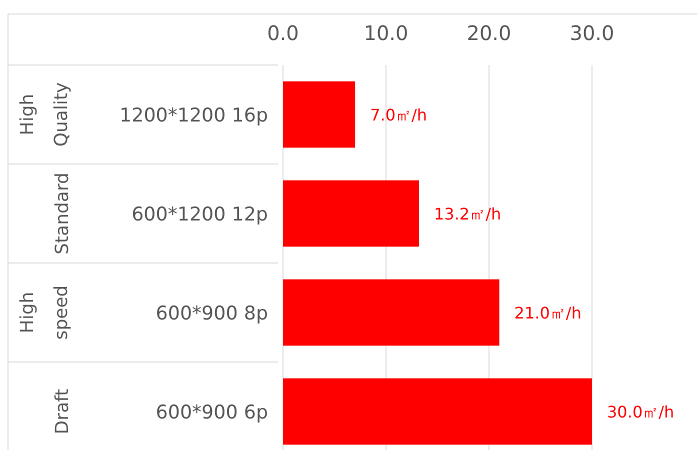  What do you see at coordinates (283, 33) in the screenshot?
I see `x-tick-label: 0.0` at bounding box center [283, 33].